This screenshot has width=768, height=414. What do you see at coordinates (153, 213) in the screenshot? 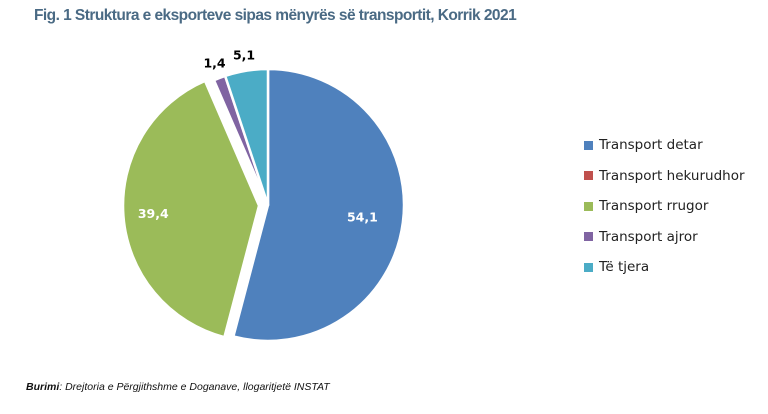
I see `data-label-transport-rrugor: 39,4` at bounding box center [153, 213].